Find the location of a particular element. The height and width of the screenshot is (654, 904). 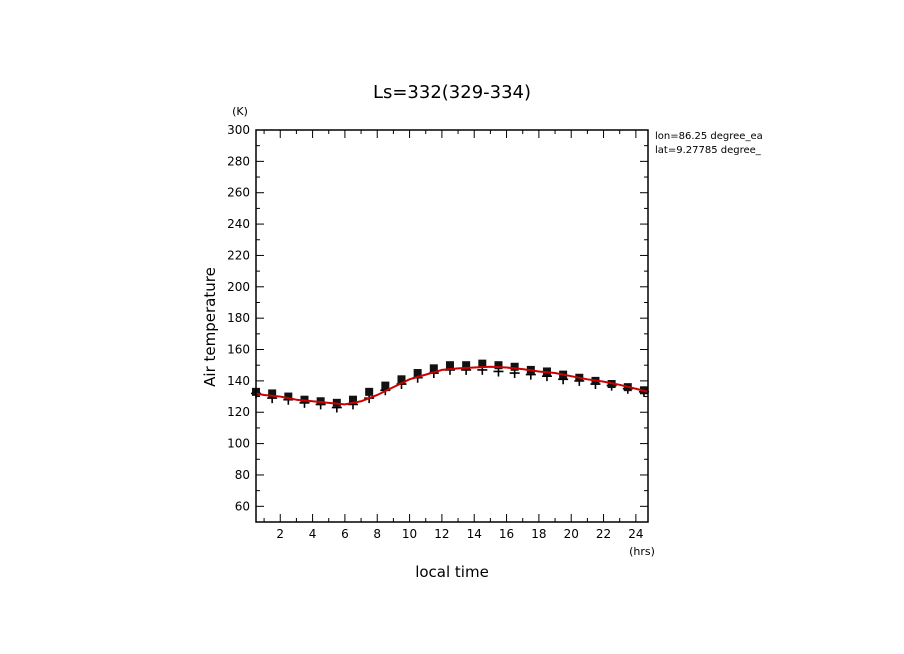

y-tick-label: 60 is located at coordinates (242, 506).